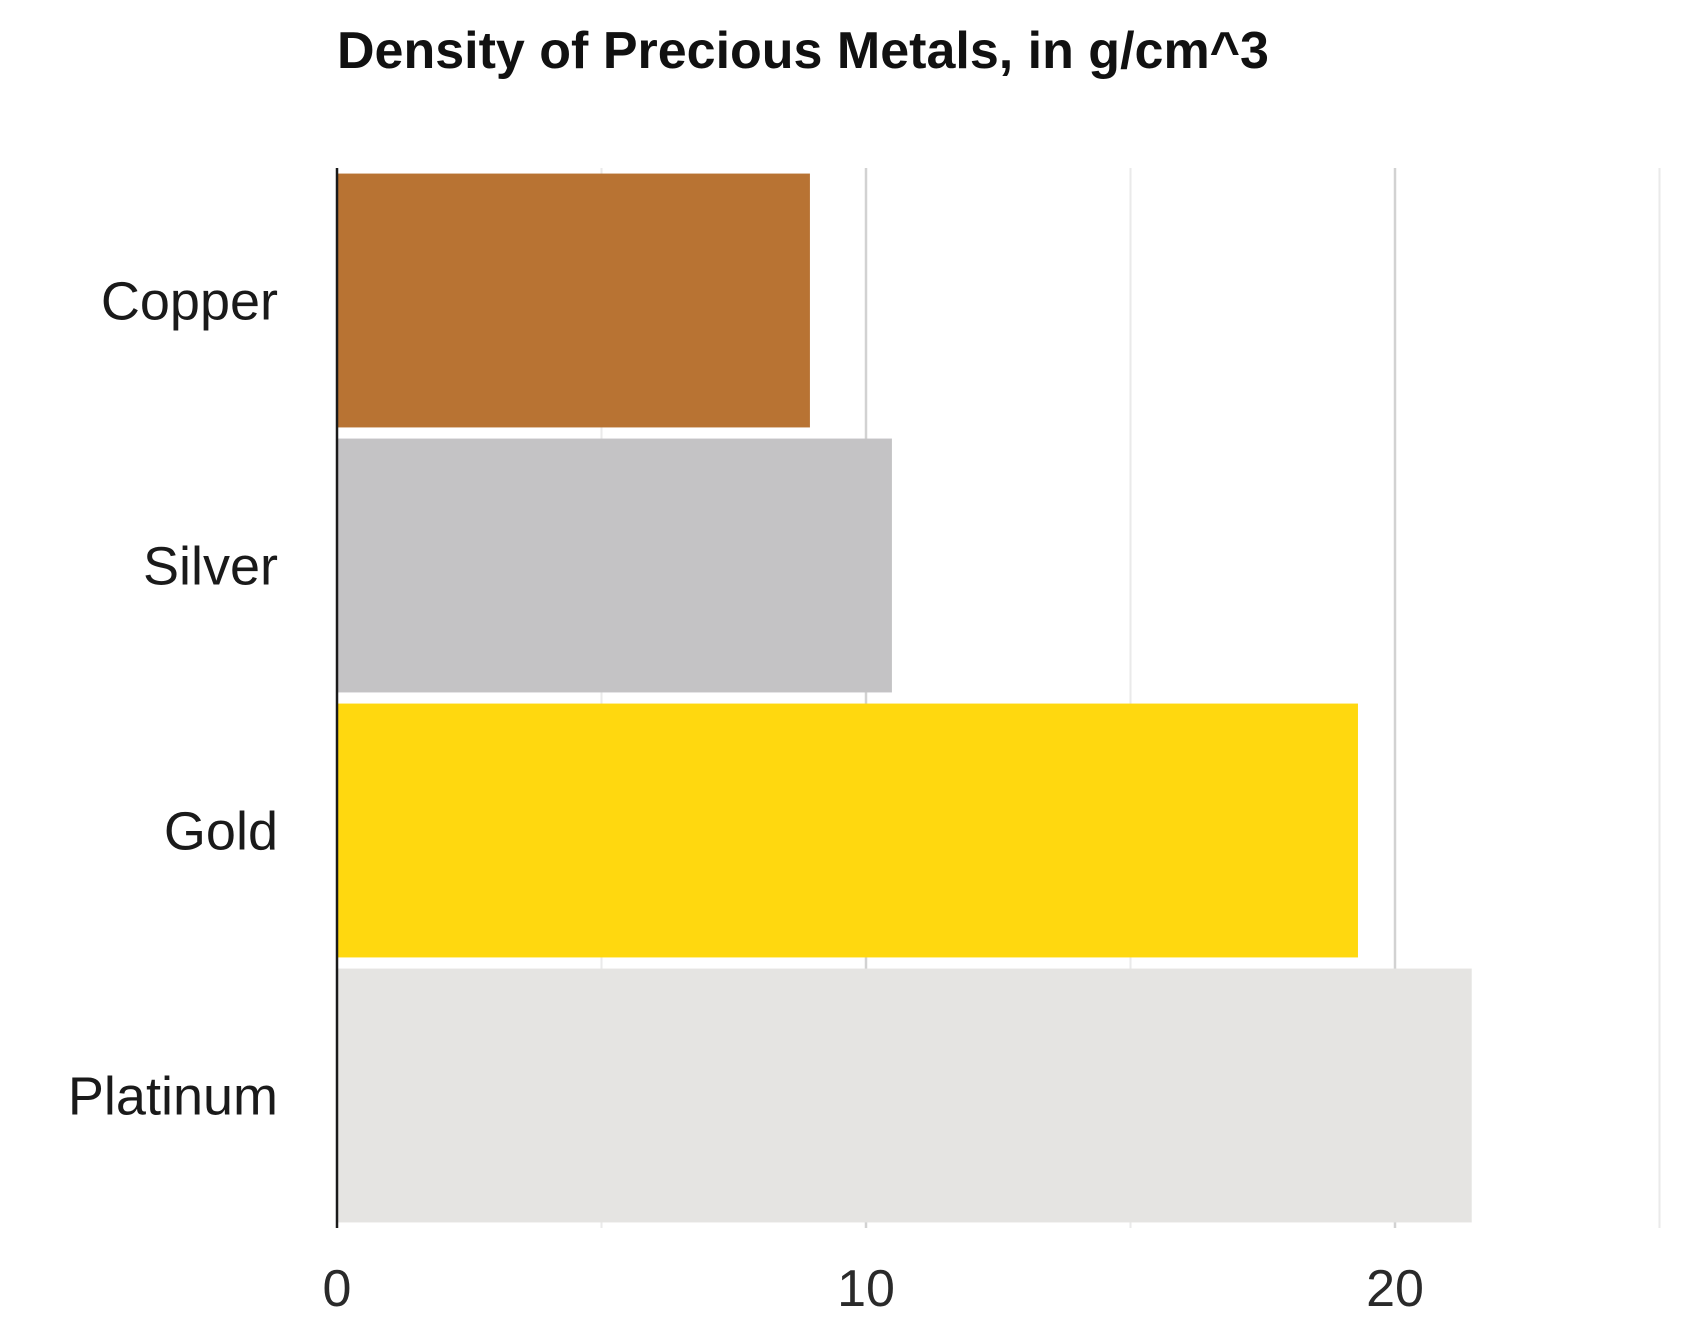  What do you see at coordinates (866, 1289) in the screenshot?
I see `x-tick-label-10: 10` at bounding box center [866, 1289].